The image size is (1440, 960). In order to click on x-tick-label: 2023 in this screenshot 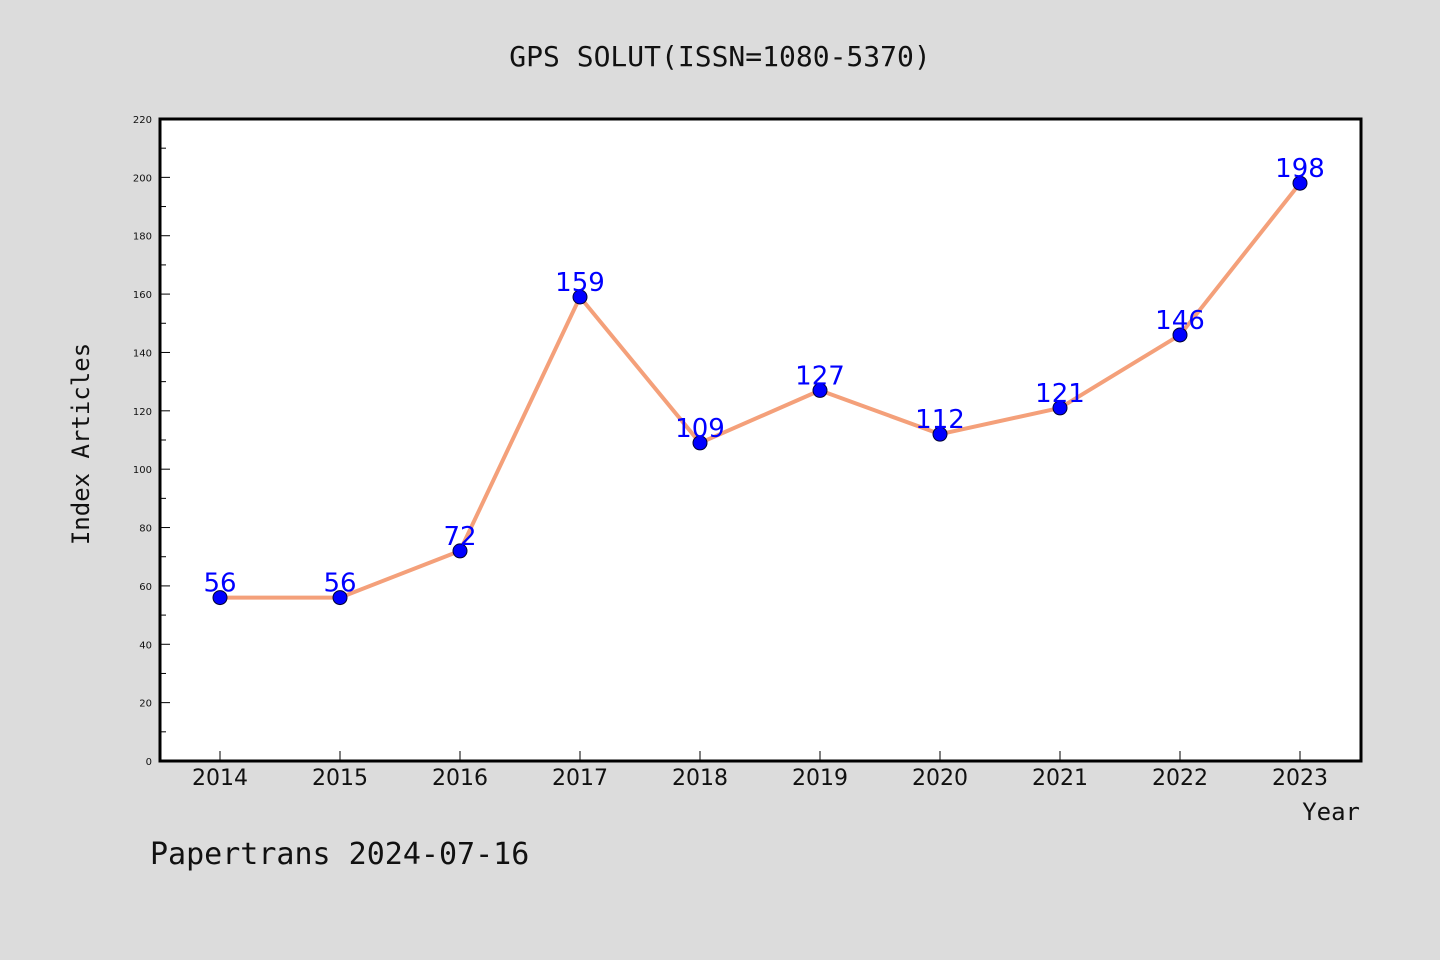, I will do `click(1300, 778)`.